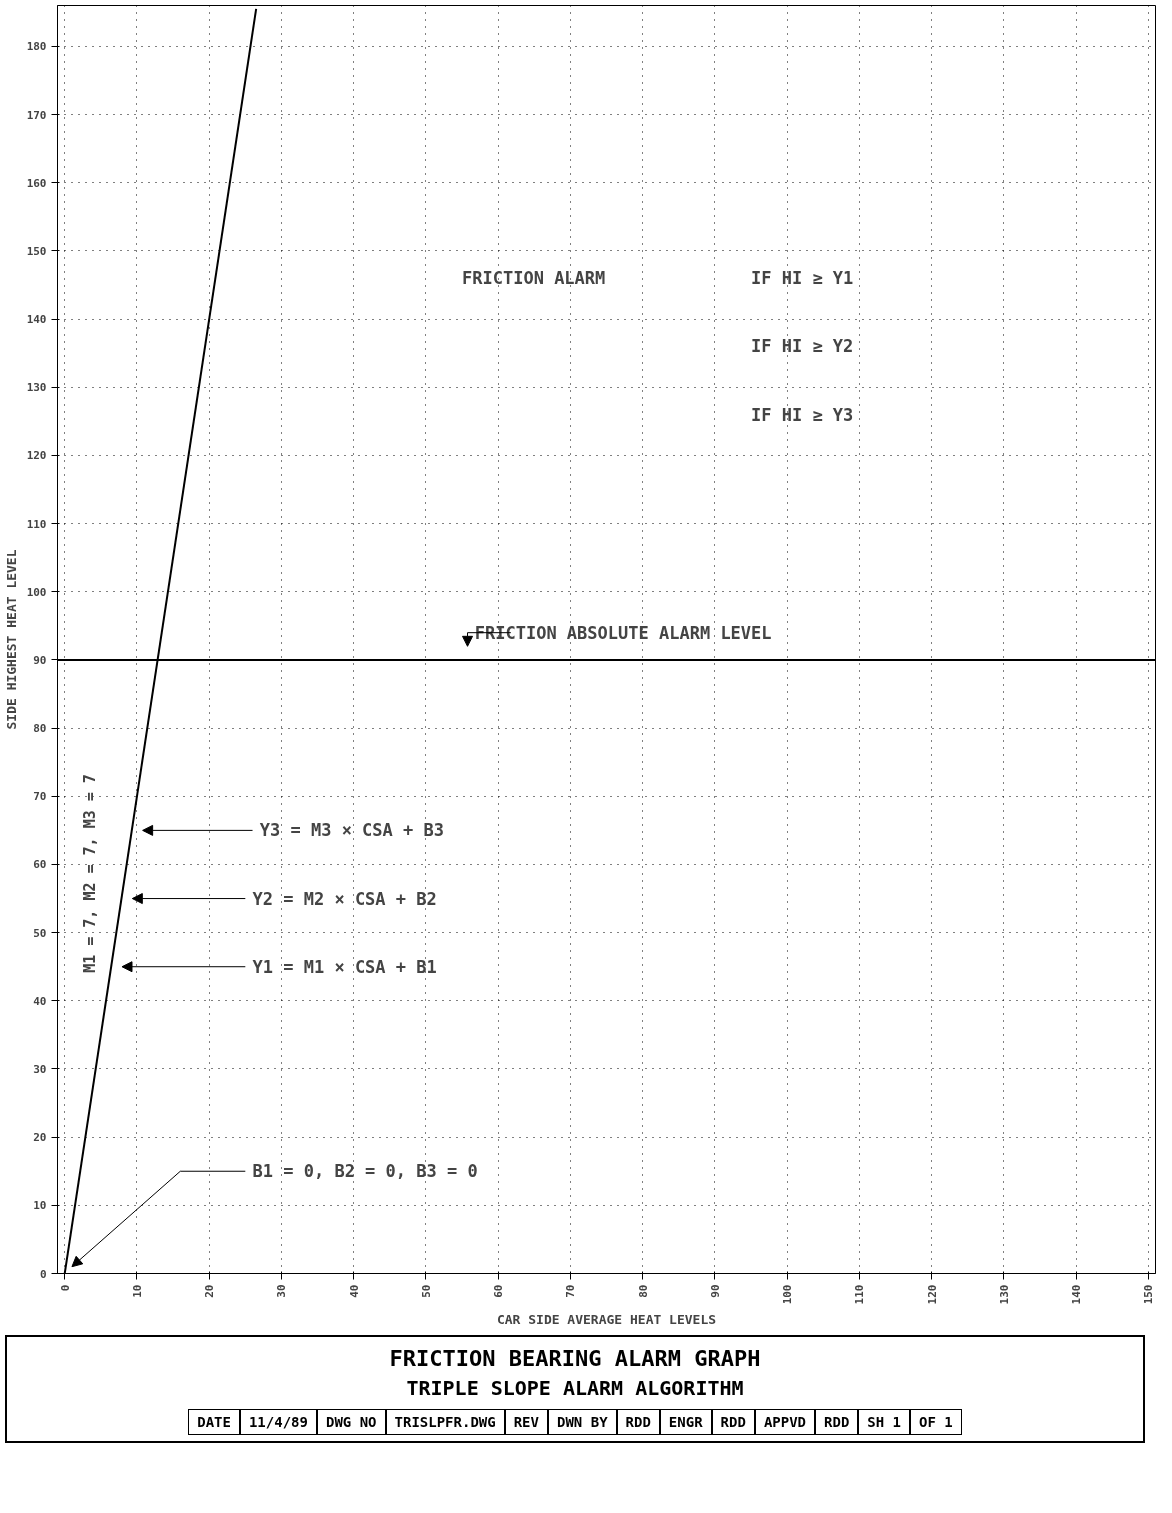 The image size is (1172, 1513). I want to click on annotation: Y1 = M1 × CSA + B1, so click(344, 966).